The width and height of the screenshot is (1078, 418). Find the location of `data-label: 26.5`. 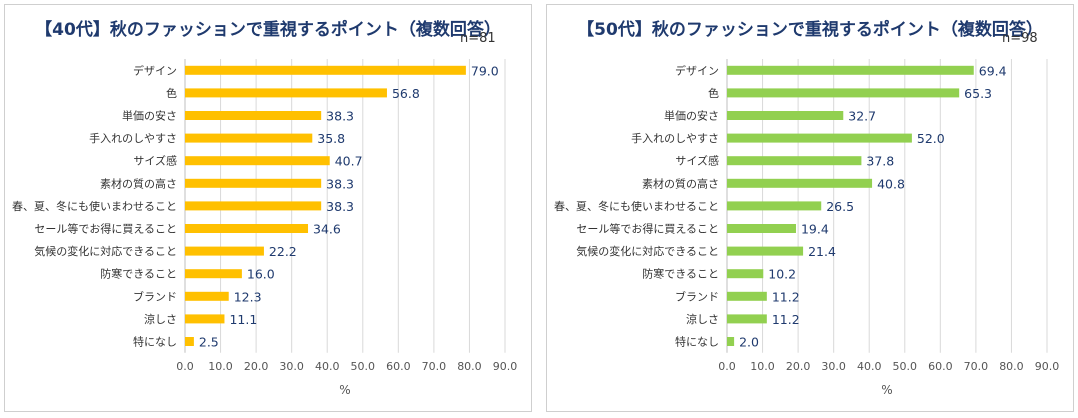

data-label: 26.5 is located at coordinates (840, 206).